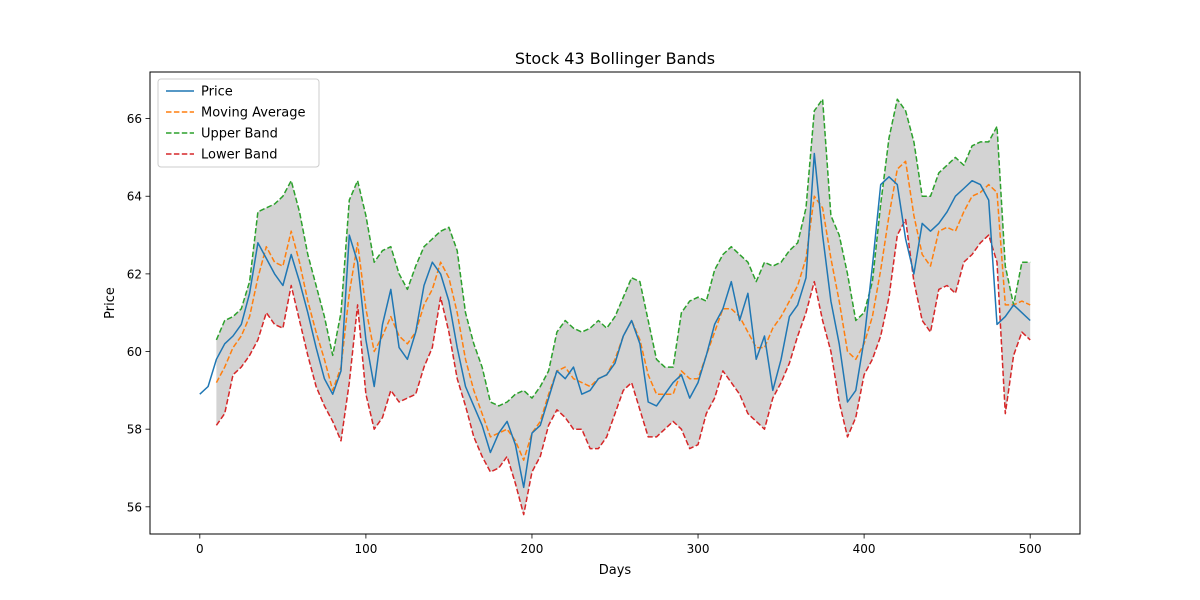 Image resolution: width=1200 pixels, height=600 pixels. What do you see at coordinates (698, 549) in the screenshot?
I see `x-tick-label: 300` at bounding box center [698, 549].